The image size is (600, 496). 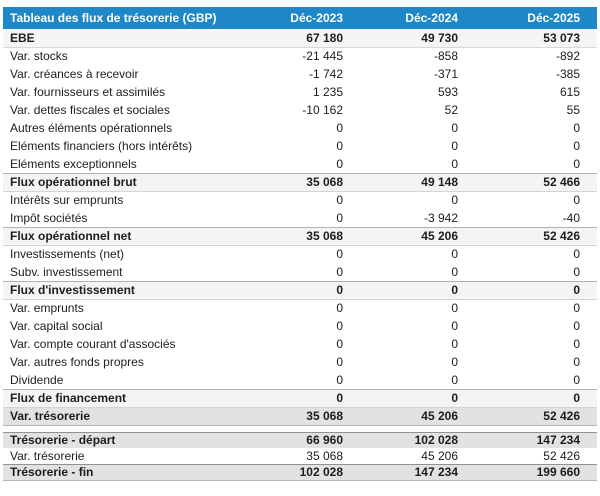 What do you see at coordinates (129, 472) in the screenshot?
I see `row-label: Trésorerie - fin` at bounding box center [129, 472].